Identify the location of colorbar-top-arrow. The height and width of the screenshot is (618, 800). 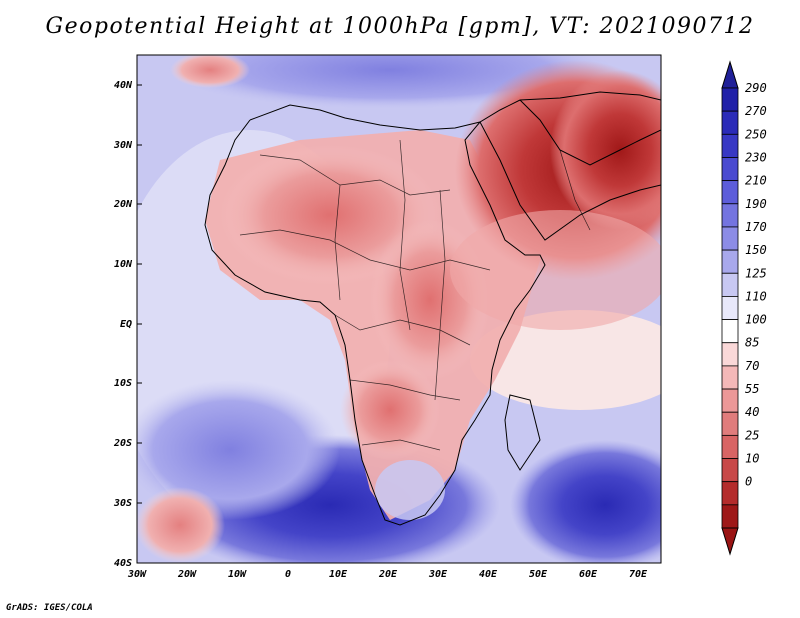
(730, 74).